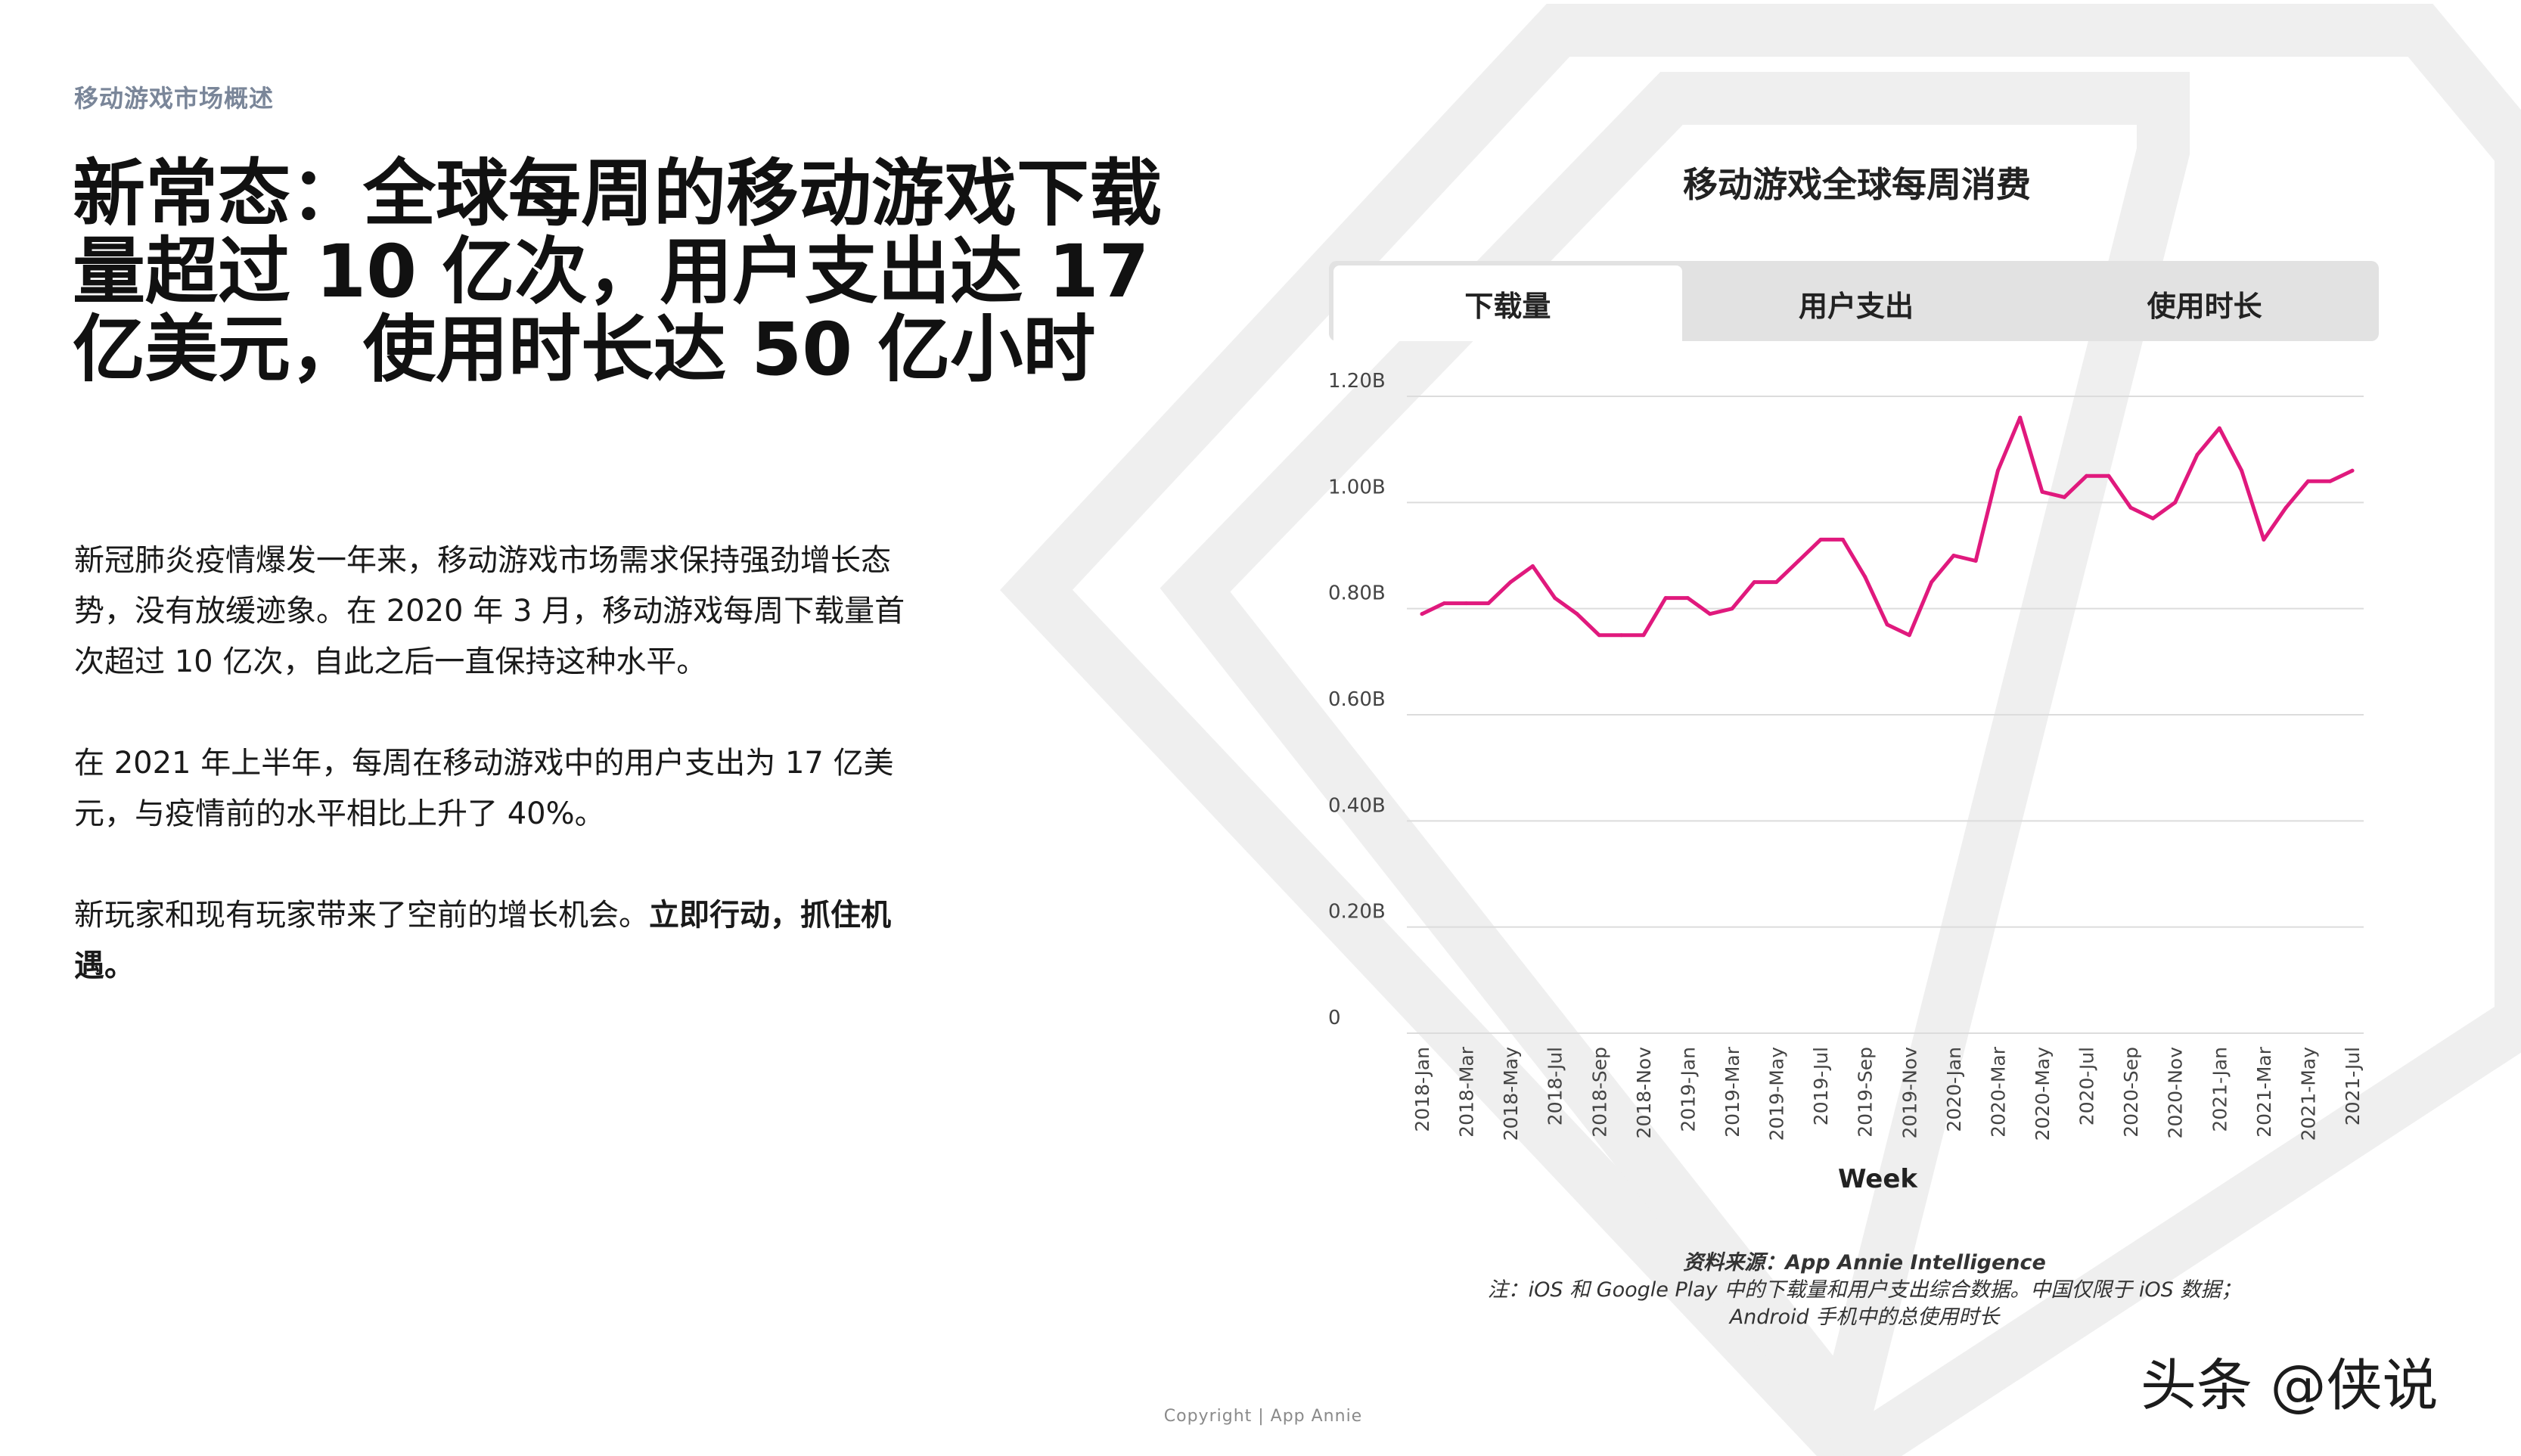 The image size is (2521, 1456). I want to click on chart-tabs: 下载量 用户支出 使用时长, so click(1854, 301).